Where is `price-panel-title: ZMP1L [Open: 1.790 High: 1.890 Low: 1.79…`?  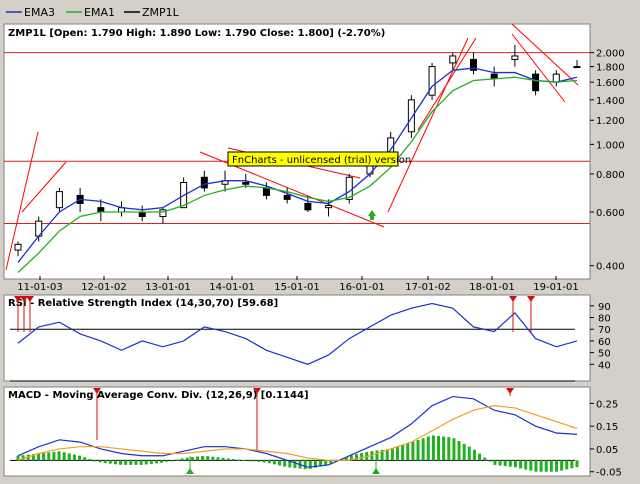 price-panel-title: ZMP1L [Open: 1.790 High: 1.890 Low: 1.79… is located at coordinates (196, 33).